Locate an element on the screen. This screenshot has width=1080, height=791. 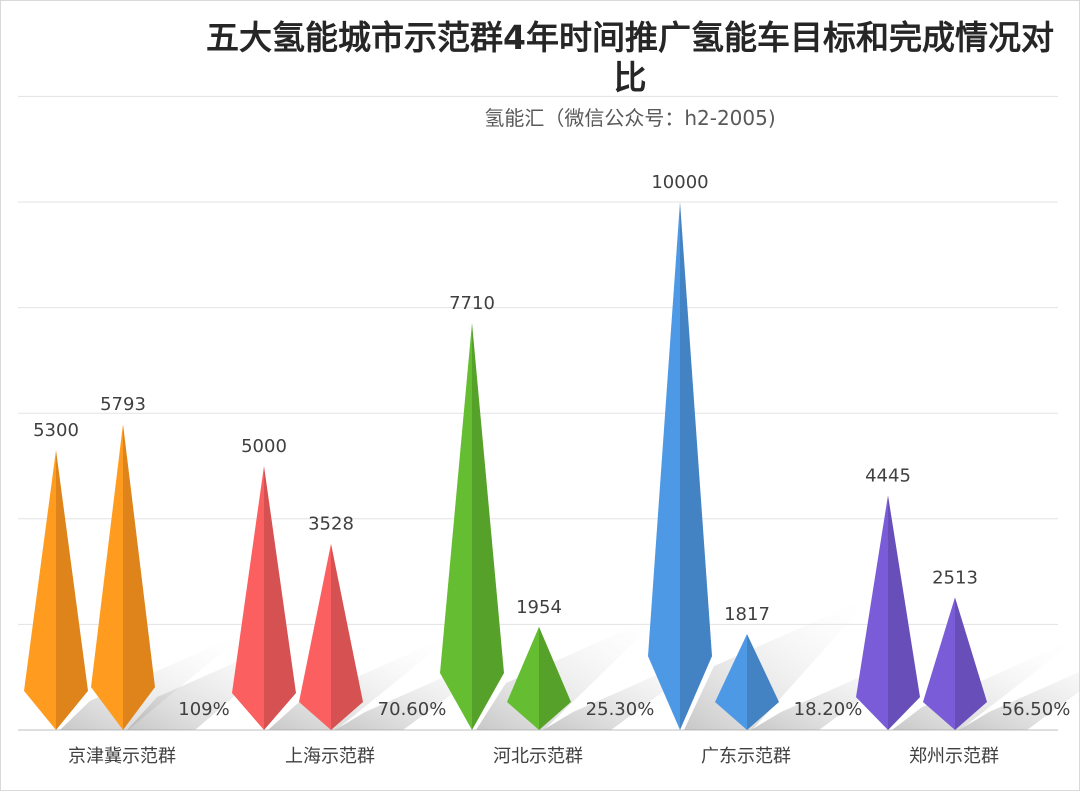
chart-title: 五大氢能城市示范群4年时间推广氢能车目标和完成情况对比 is located at coordinates (630, 57).